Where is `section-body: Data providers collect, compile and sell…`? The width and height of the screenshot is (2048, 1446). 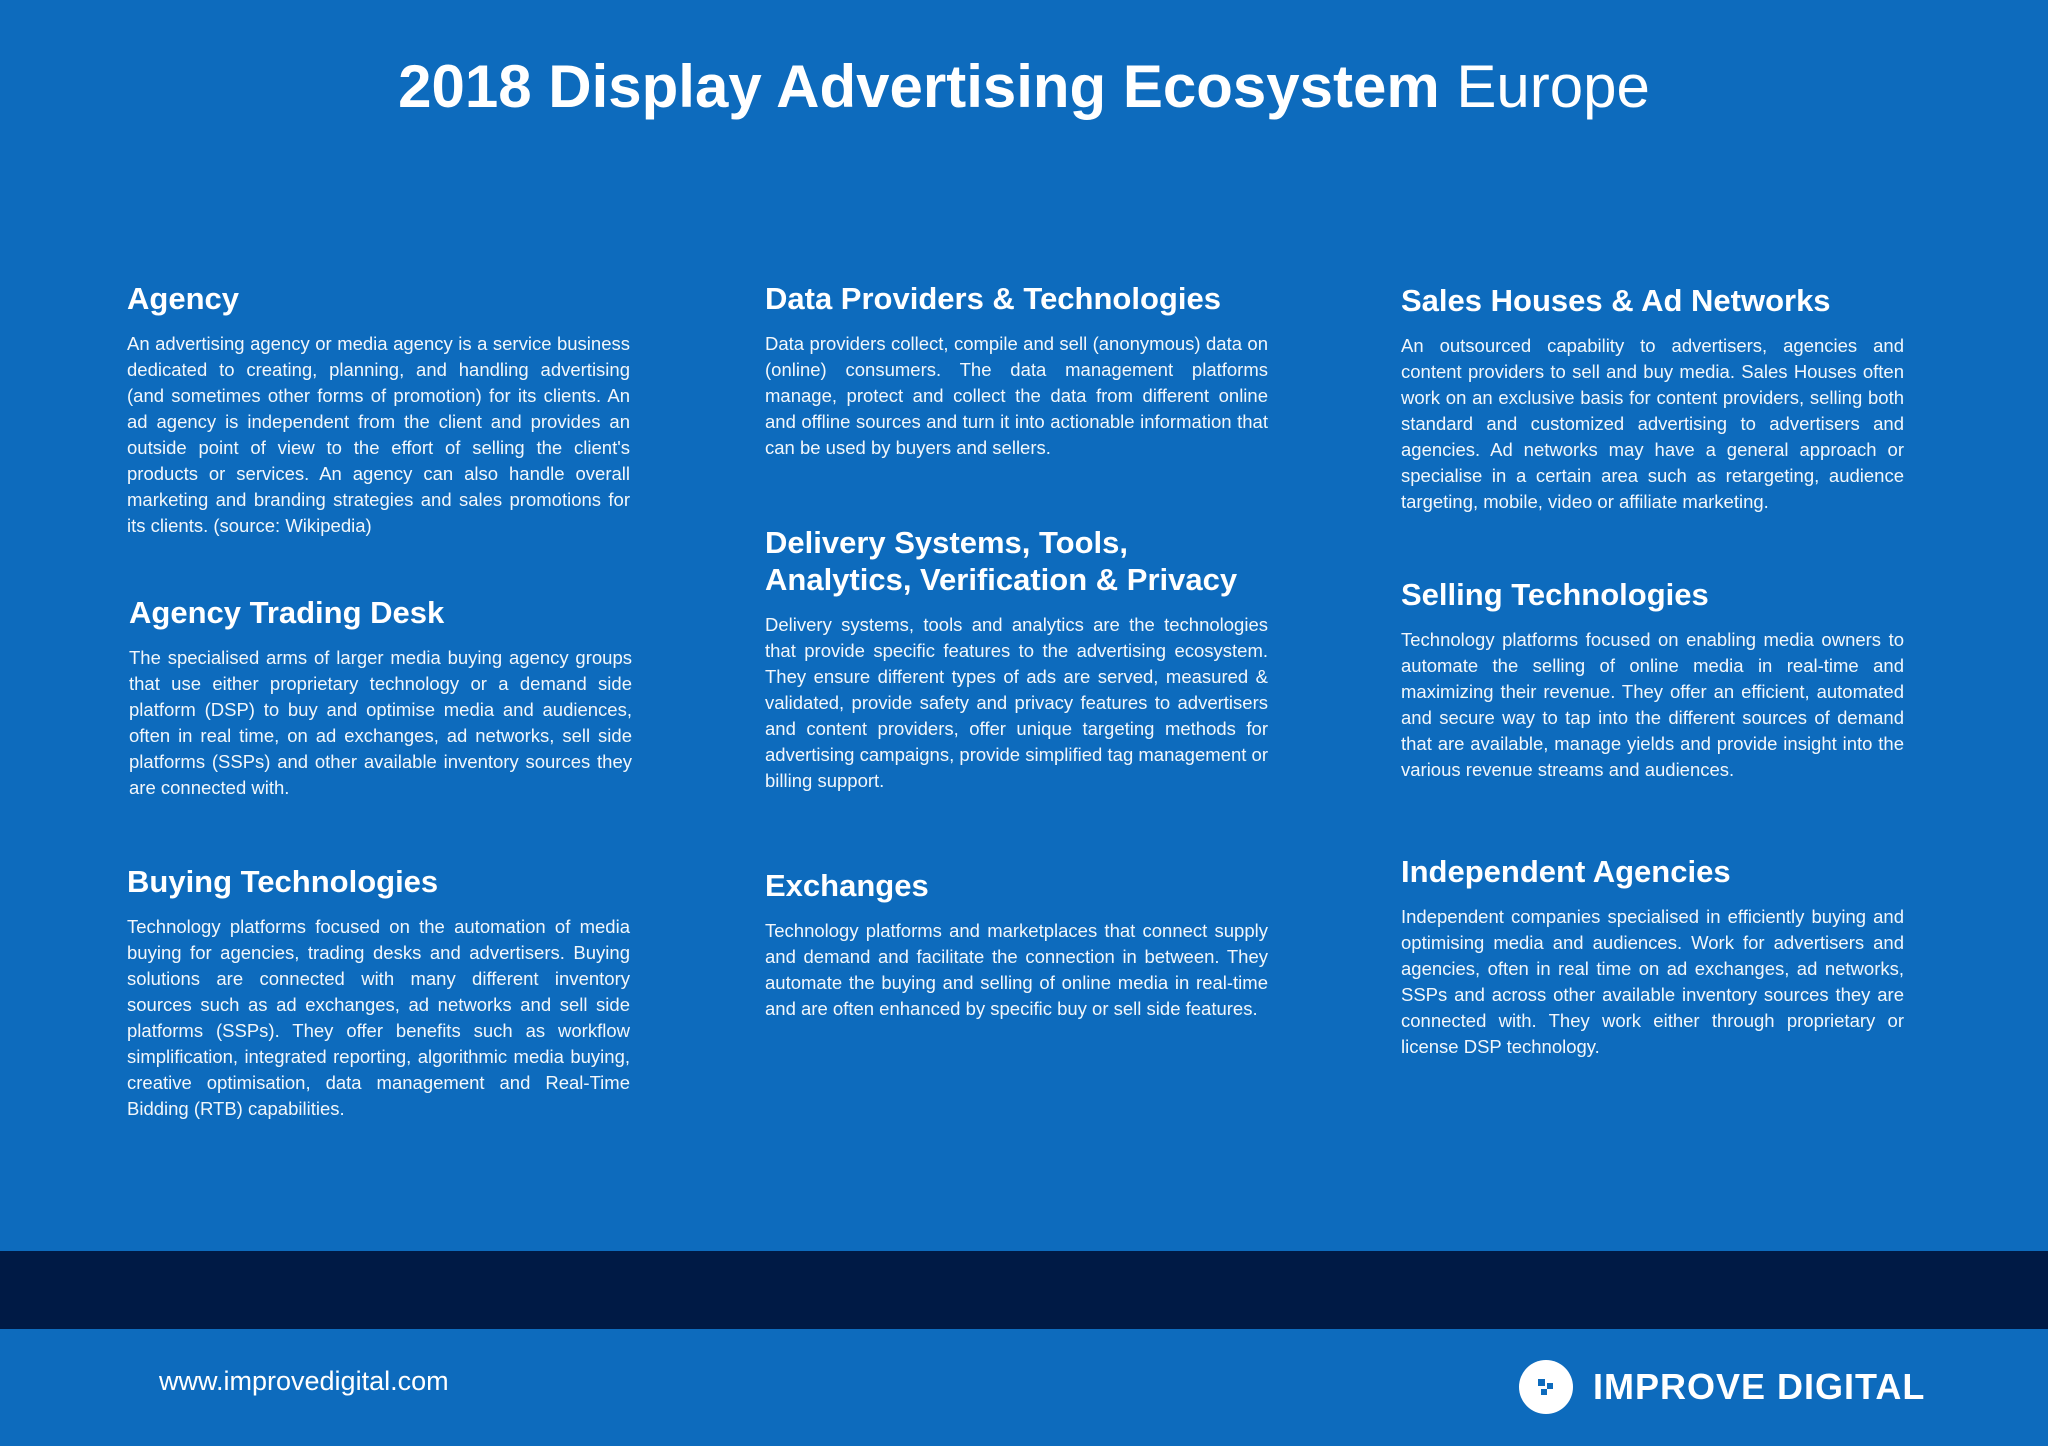 section-body: Data providers collect, compile and sell… is located at coordinates (1016, 395).